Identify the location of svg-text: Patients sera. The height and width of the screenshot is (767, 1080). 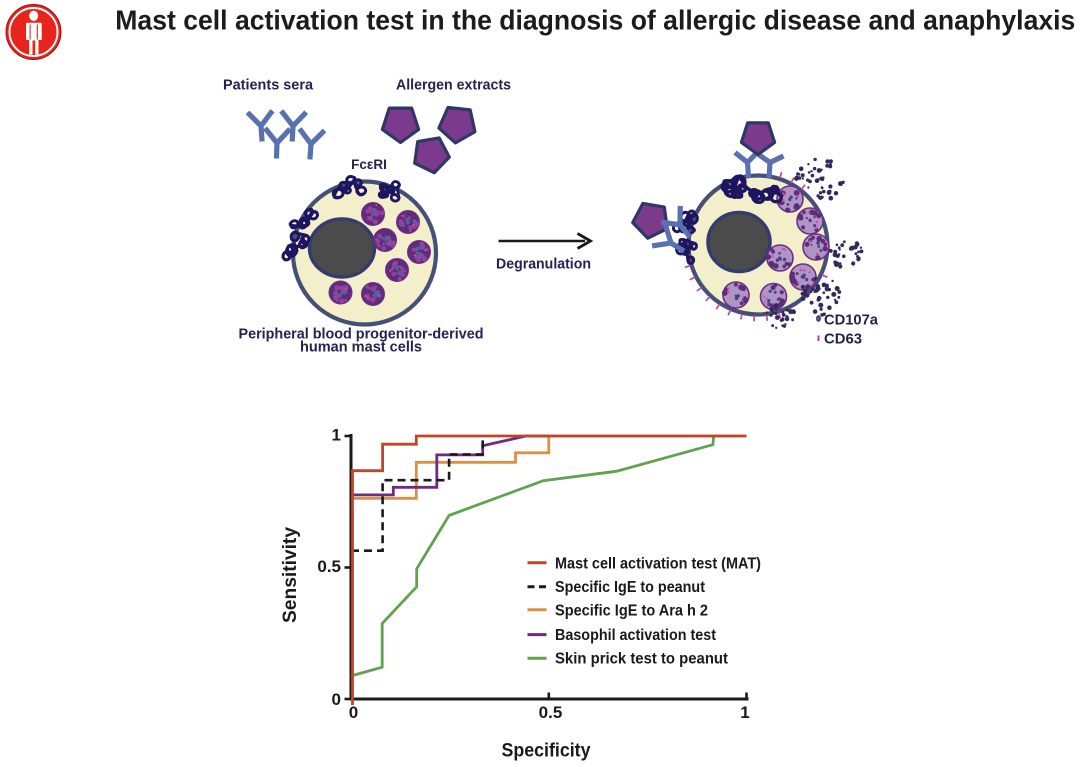
(268, 85).